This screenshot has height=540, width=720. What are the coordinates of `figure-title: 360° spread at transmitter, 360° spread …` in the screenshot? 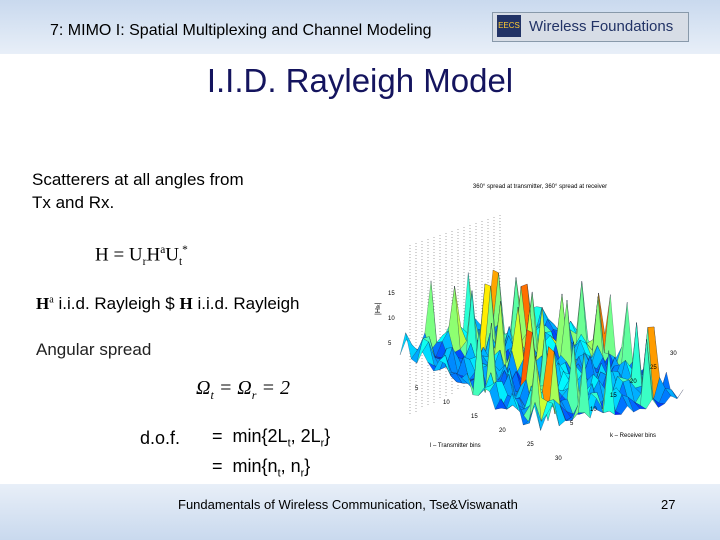 It's located at (540, 187).